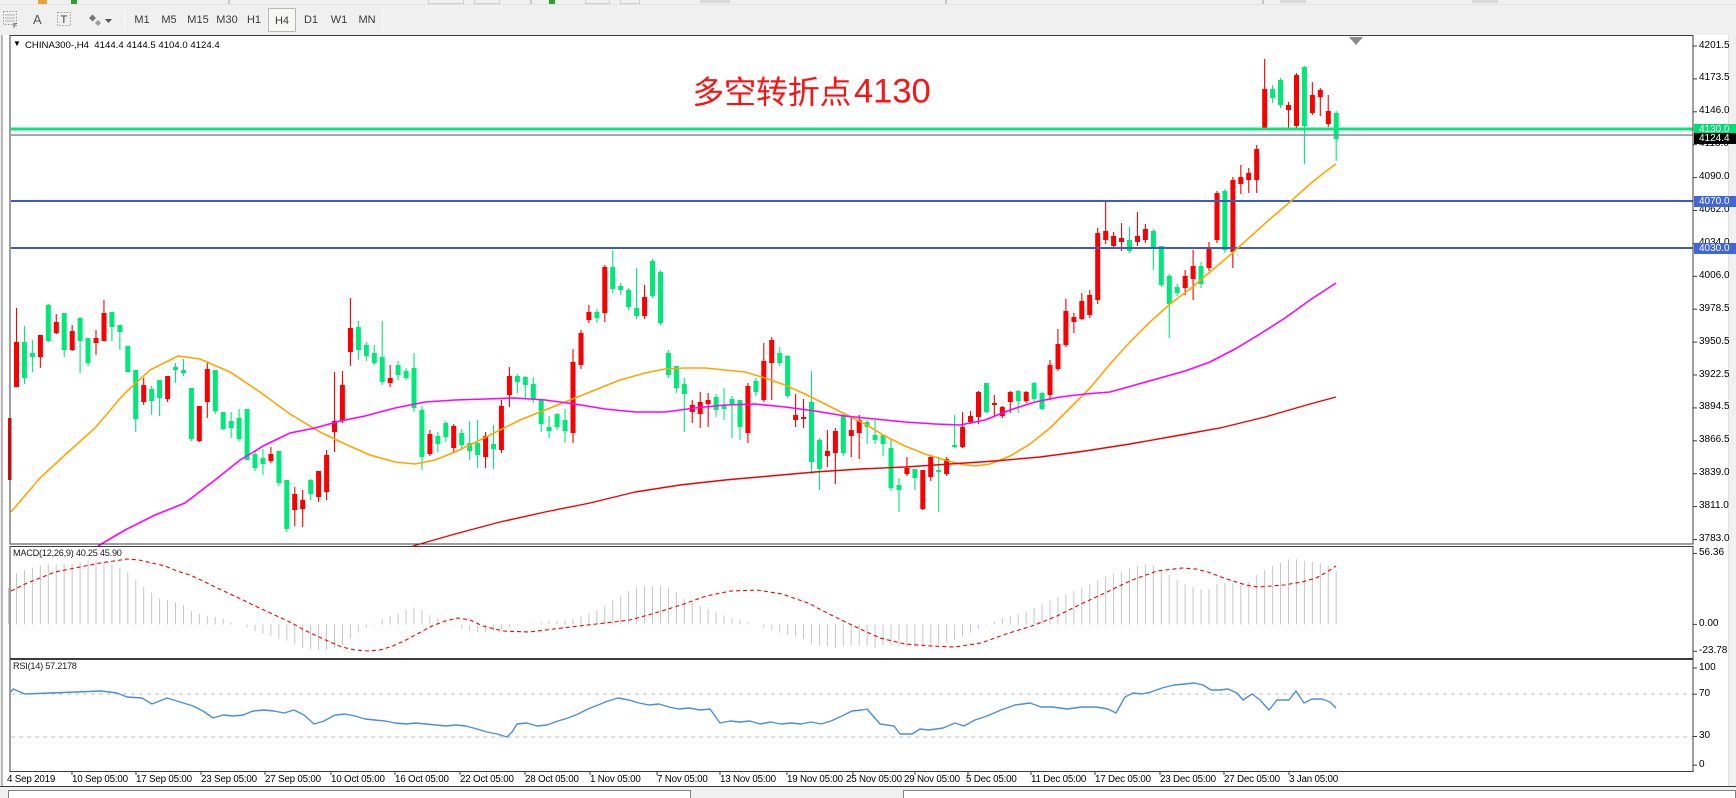 The image size is (1736, 798). I want to click on svg-text: T, so click(64, 20).